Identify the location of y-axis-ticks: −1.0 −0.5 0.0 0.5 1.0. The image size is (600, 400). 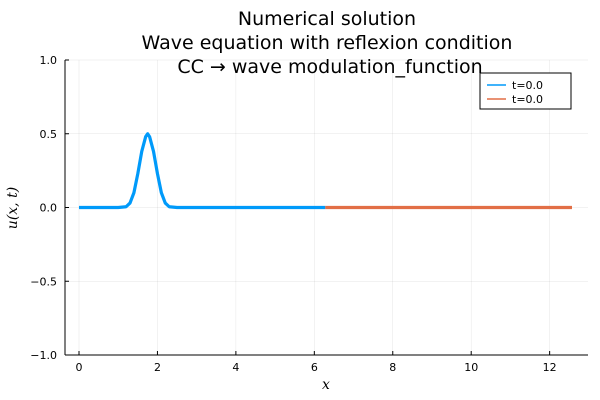
(49, 208).